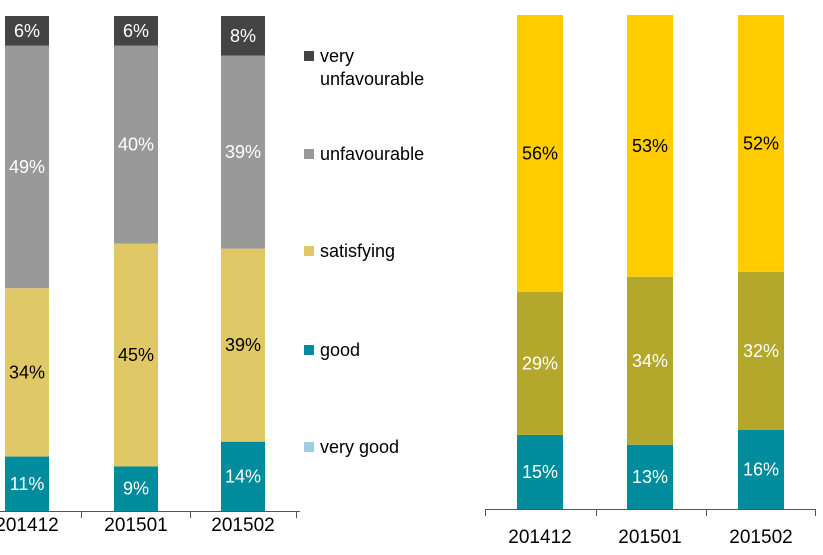  I want to click on right-x-tick-label-201412: 201412, so click(539, 537).